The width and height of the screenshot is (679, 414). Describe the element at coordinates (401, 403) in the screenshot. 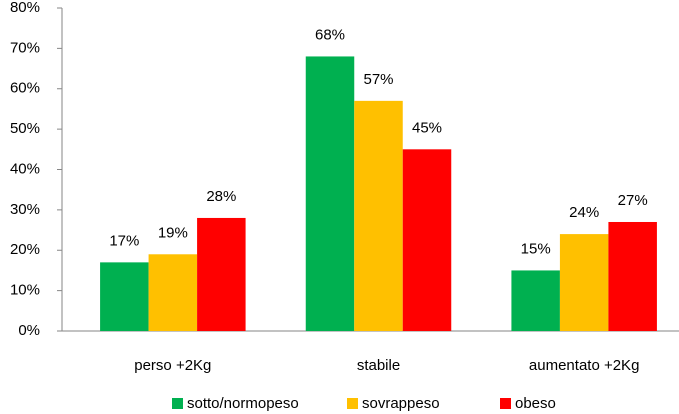

I see `legend-label: sovrappeso` at that location.